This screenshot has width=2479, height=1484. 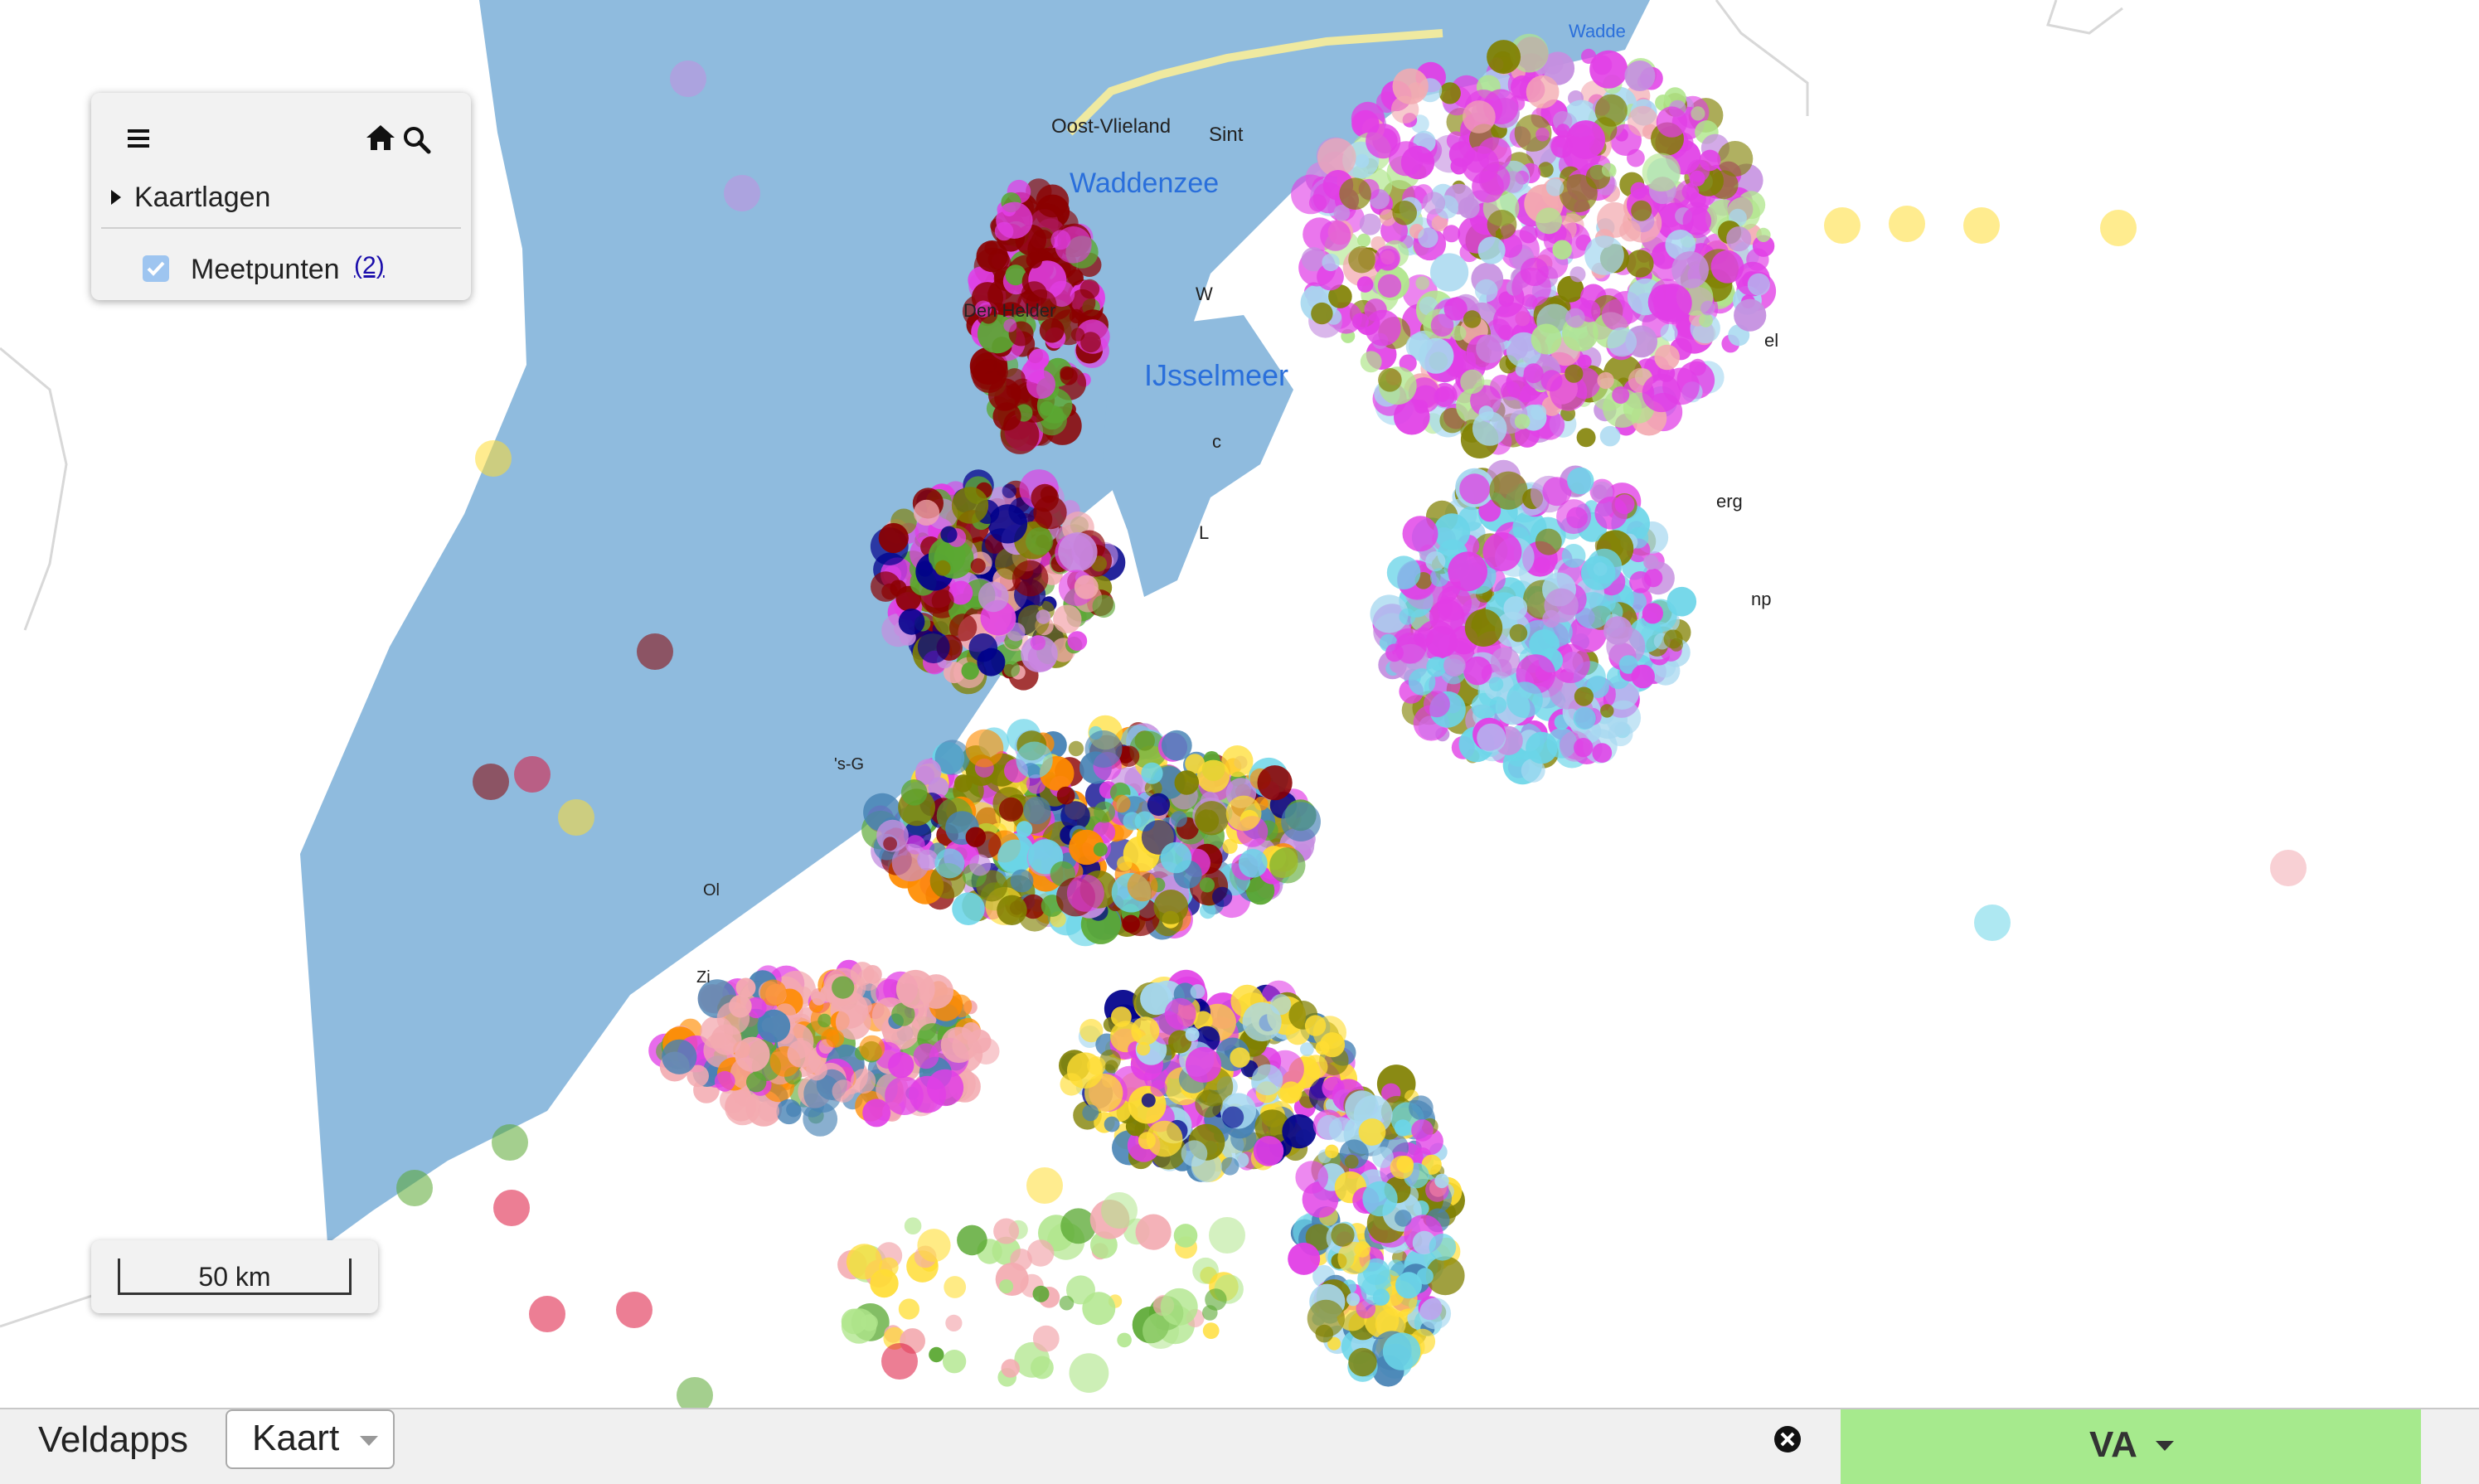 What do you see at coordinates (416, 139) in the screenshot?
I see `search-icon` at bounding box center [416, 139].